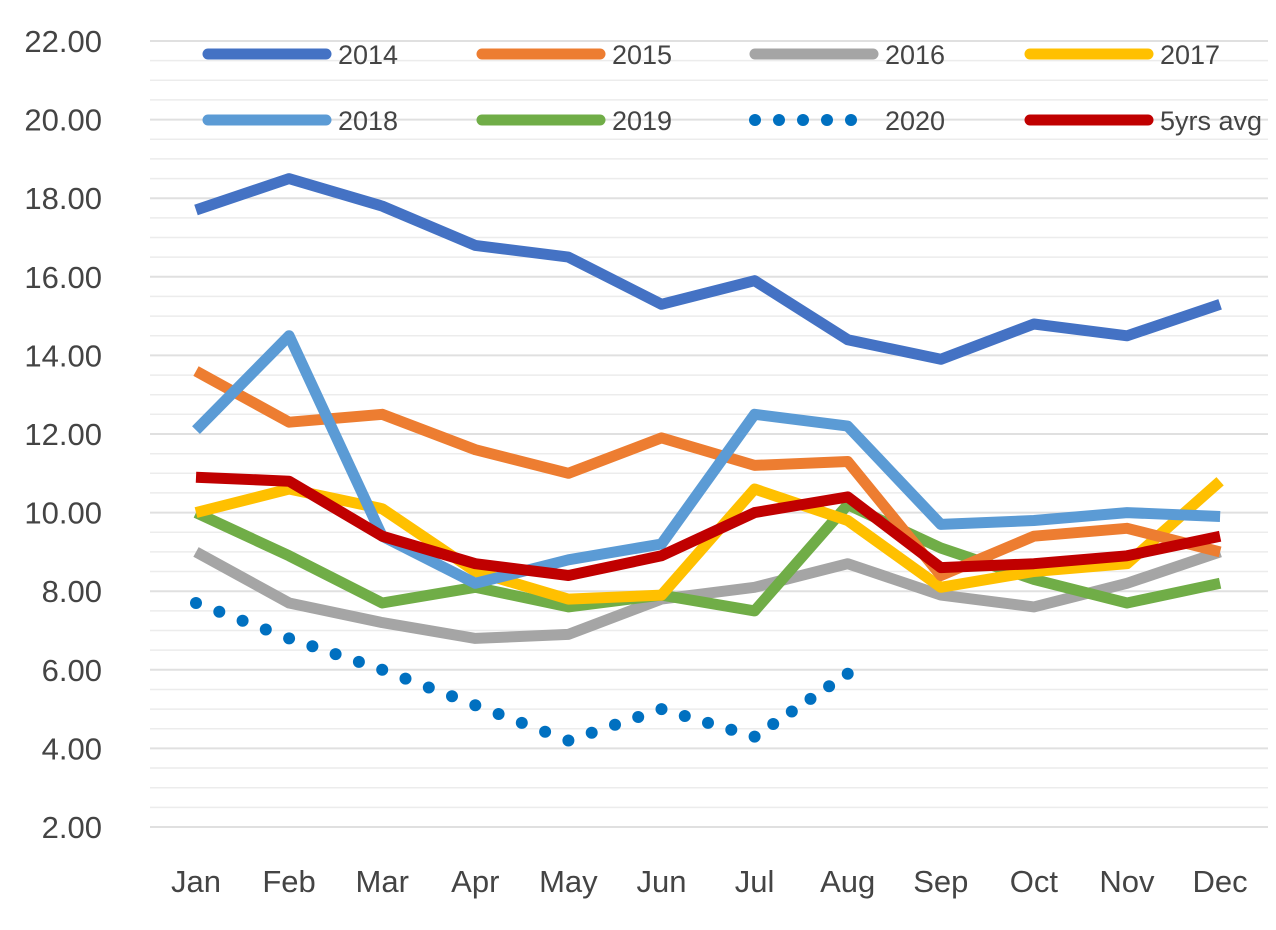 The height and width of the screenshot is (930, 1276). What do you see at coordinates (1211, 121) in the screenshot?
I see `legend-label: 5yrs avg` at bounding box center [1211, 121].